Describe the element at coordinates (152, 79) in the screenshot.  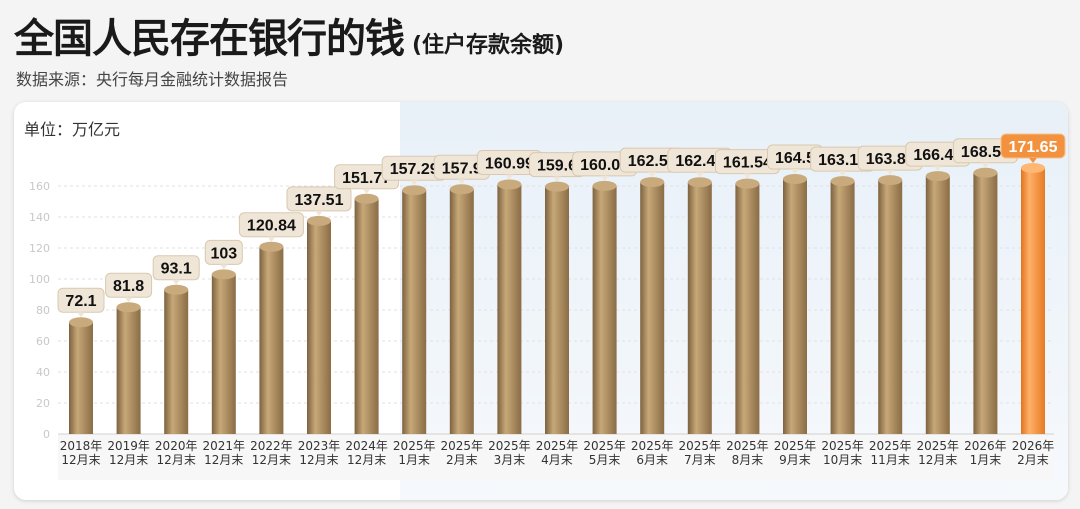
I see `data-source: 数据来源：央行每月金融统计数据报告` at that location.